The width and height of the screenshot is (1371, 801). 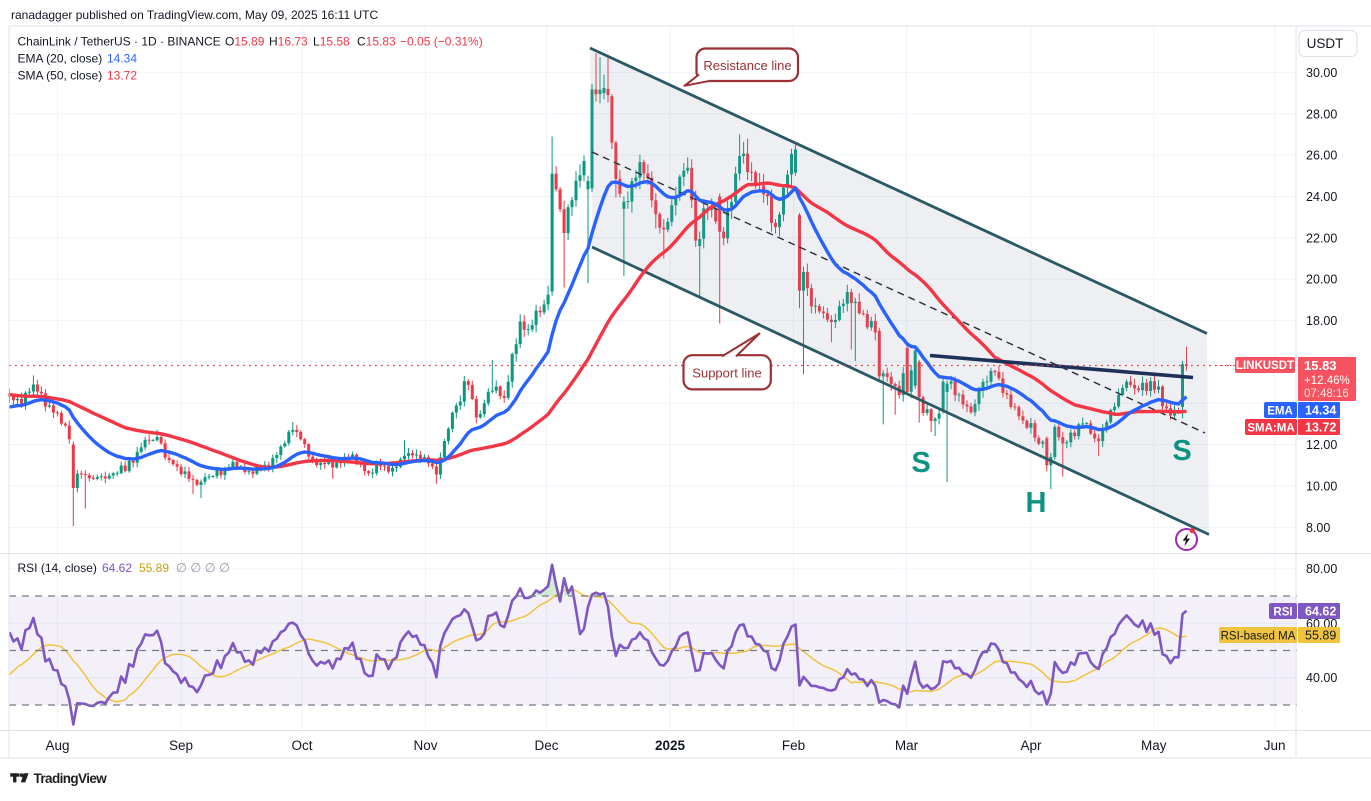 What do you see at coordinates (425, 745) in the screenshot?
I see `svg-text: Nov` at bounding box center [425, 745].